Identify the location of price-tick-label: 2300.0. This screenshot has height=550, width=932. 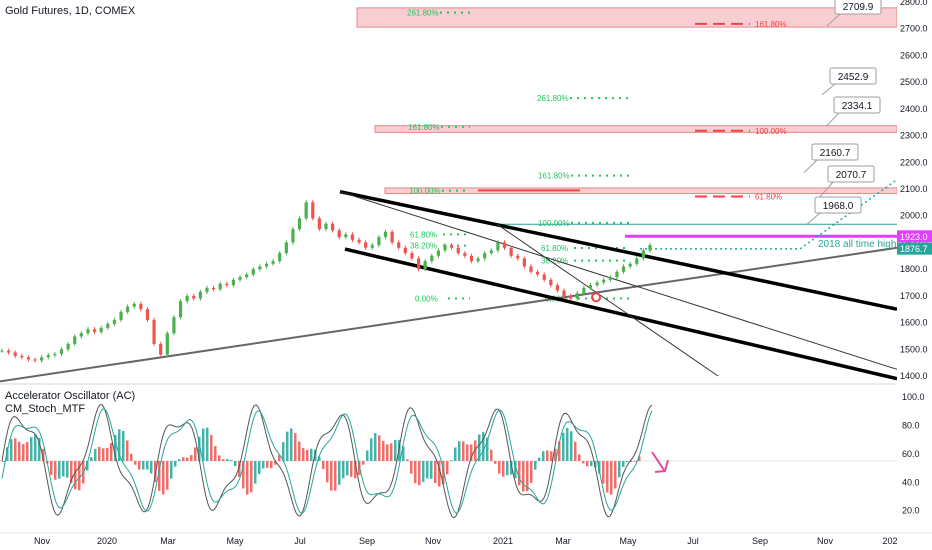
(914, 136).